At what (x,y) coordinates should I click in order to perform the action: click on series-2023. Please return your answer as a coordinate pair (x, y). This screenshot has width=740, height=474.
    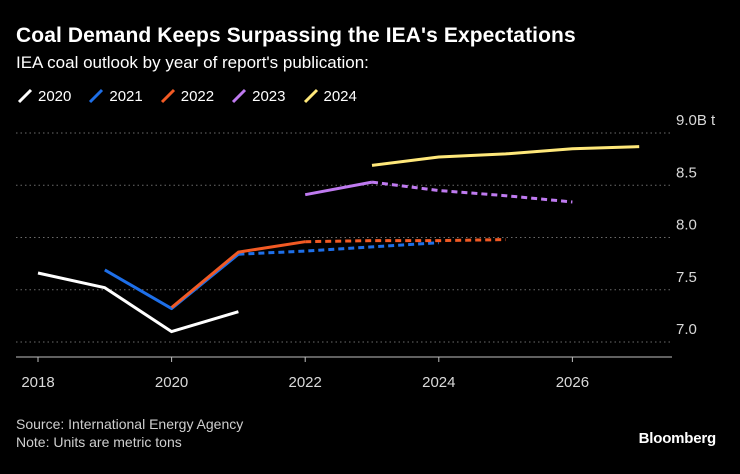
    Looking at the image, I should click on (438, 192).